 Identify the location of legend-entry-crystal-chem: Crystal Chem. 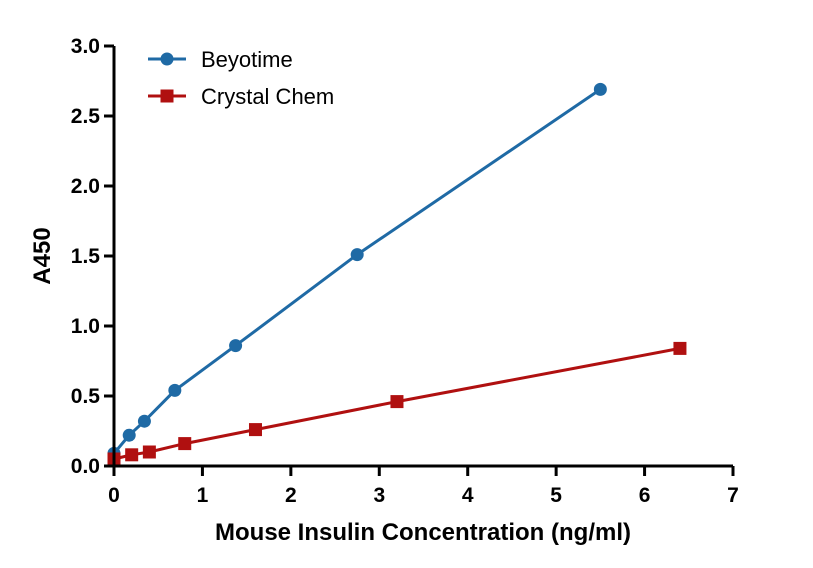
(241, 96).